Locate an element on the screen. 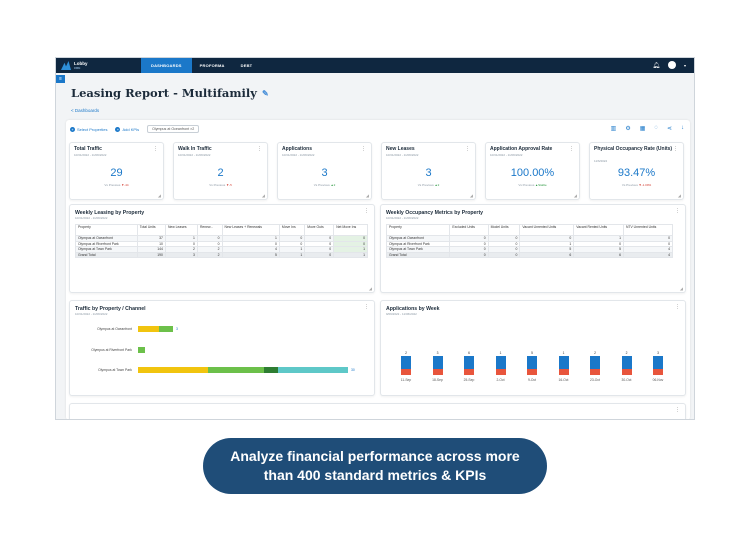 Image resolution: width=750 pixels, height=550 pixels. add-kpis-button: + Add KPIs is located at coordinates (127, 129).